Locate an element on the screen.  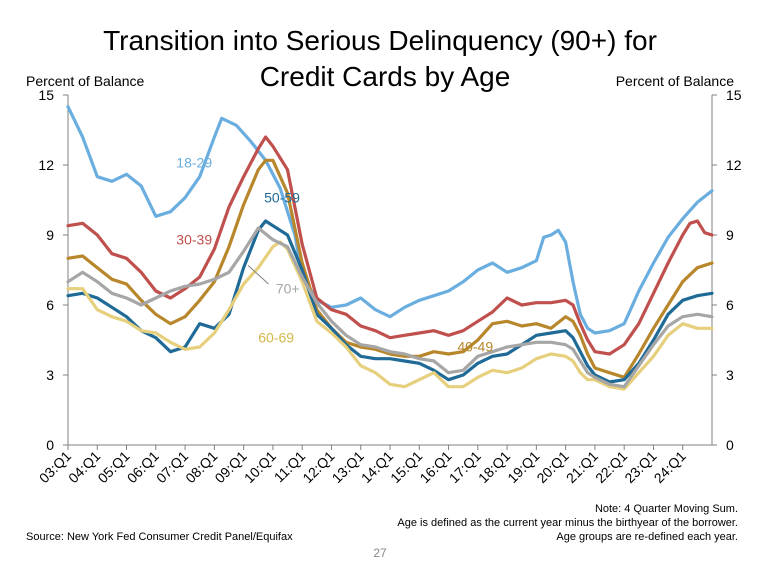
x-tick-label: 12:Q1 is located at coordinates (318, 467).